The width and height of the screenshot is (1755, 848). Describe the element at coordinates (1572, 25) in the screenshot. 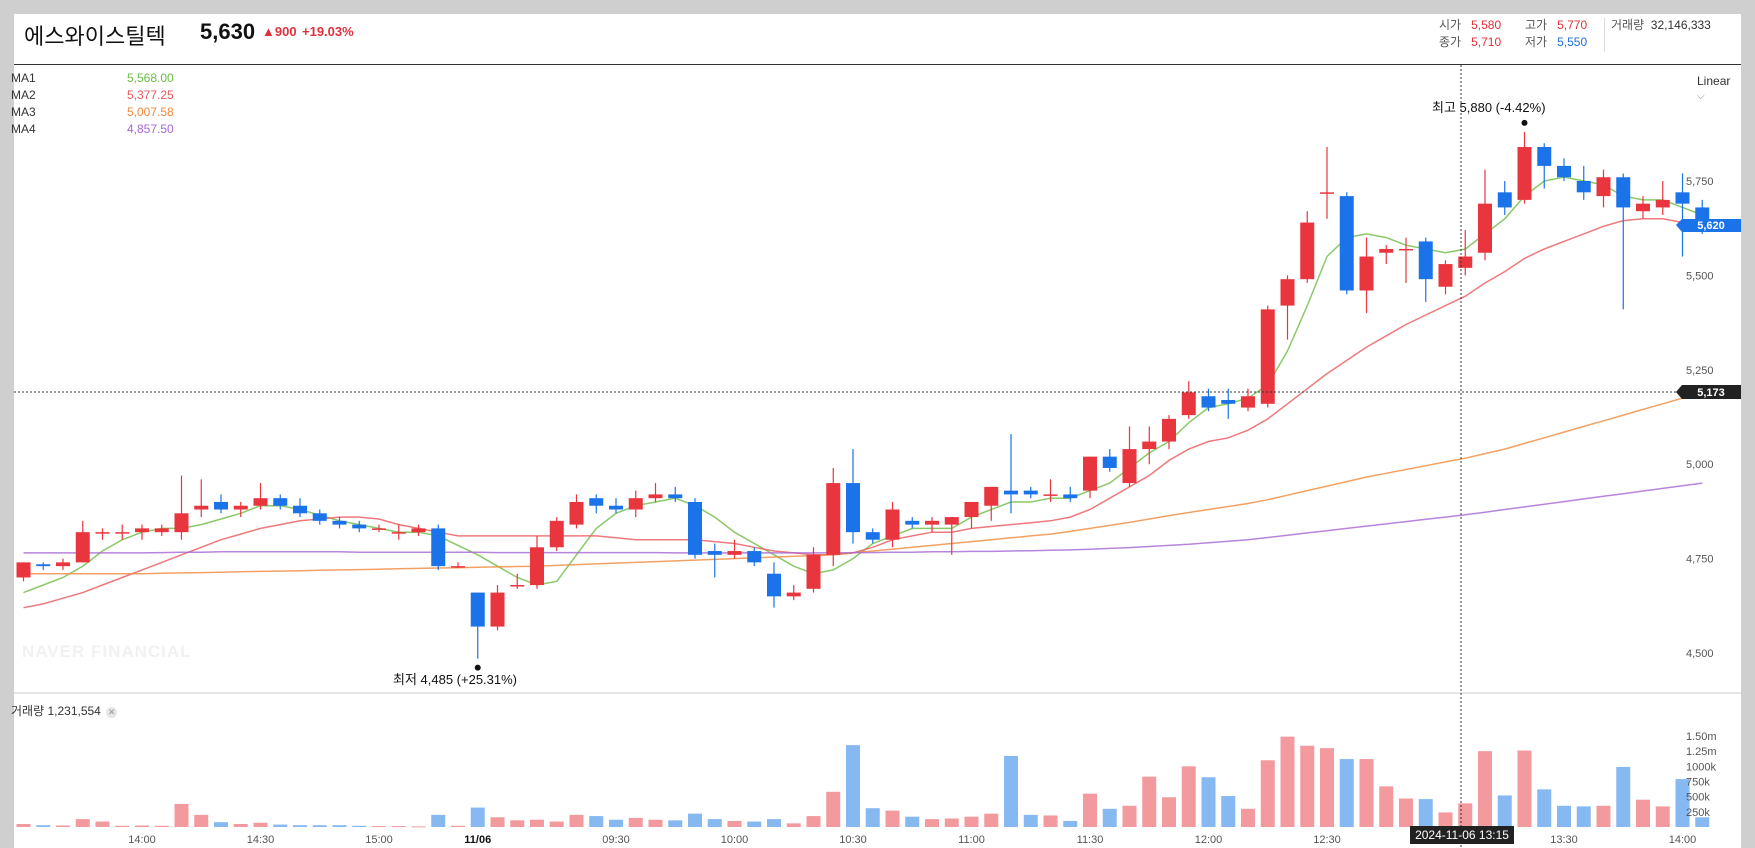

I see `high-value: 5,770` at that location.